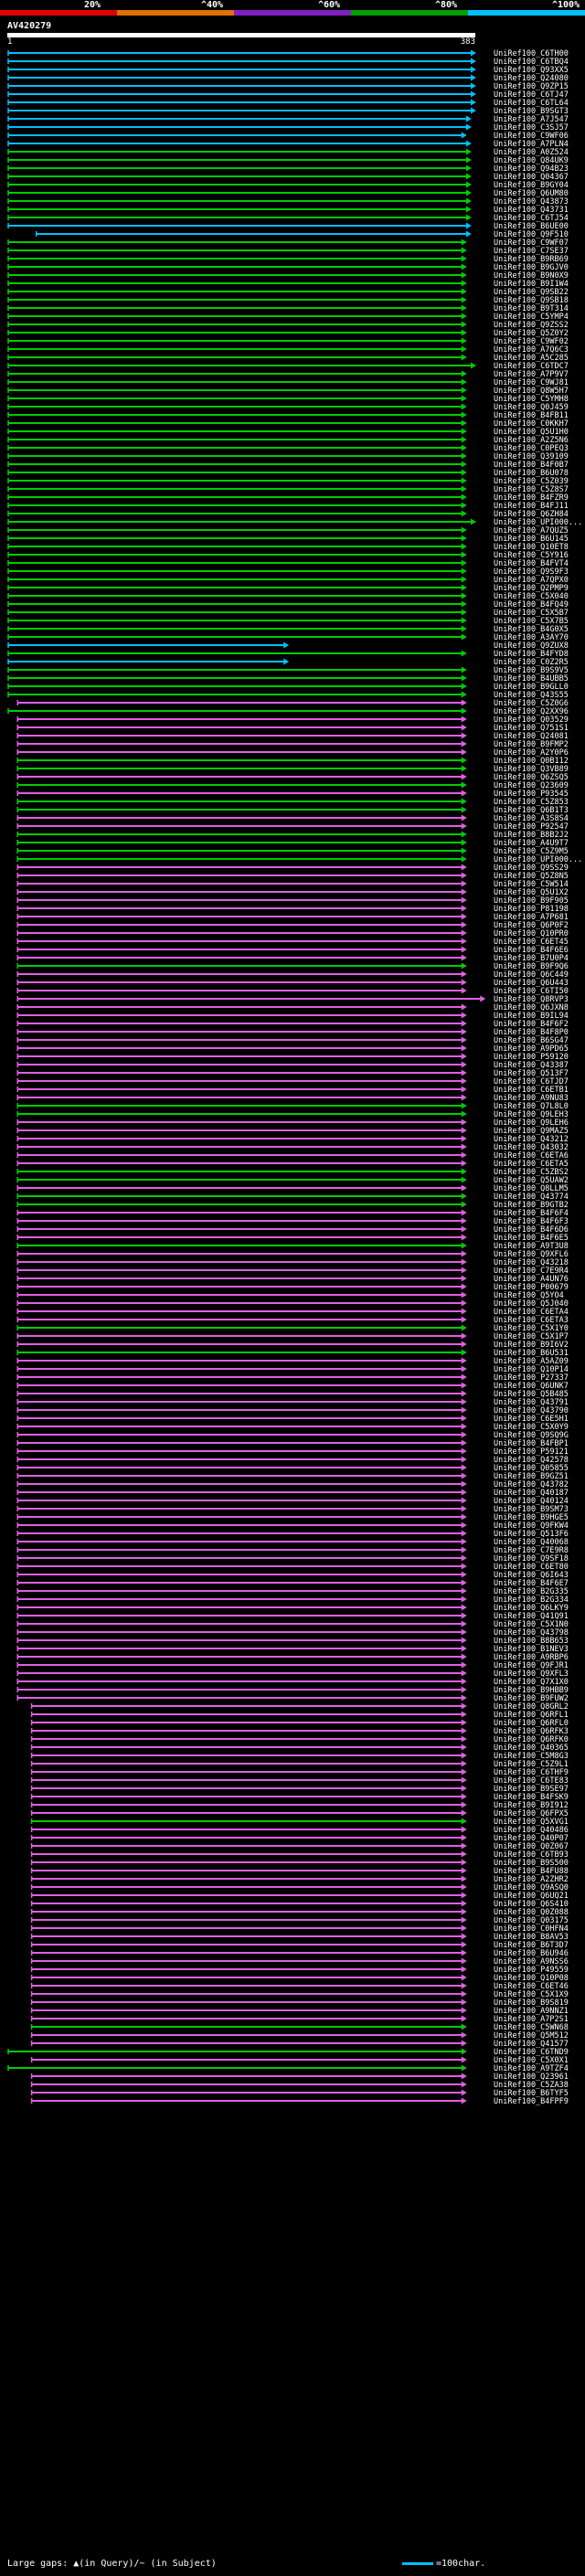 Image resolution: width=585 pixels, height=2576 pixels. What do you see at coordinates (532, 1476) in the screenshot?
I see `hit-id-label: UniRef100_B9GZ51` at bounding box center [532, 1476].